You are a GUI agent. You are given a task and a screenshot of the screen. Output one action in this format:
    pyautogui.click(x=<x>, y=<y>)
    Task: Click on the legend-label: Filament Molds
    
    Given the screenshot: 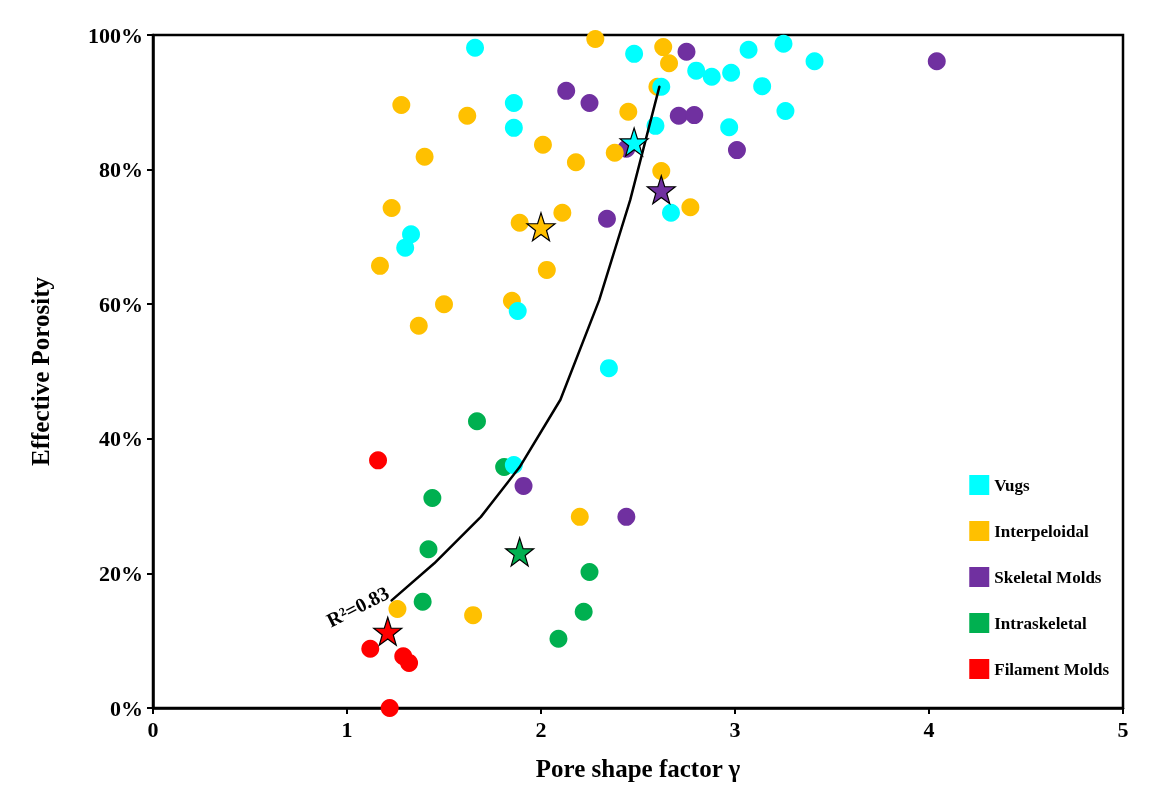 What is the action you would take?
    pyautogui.click(x=1052, y=669)
    